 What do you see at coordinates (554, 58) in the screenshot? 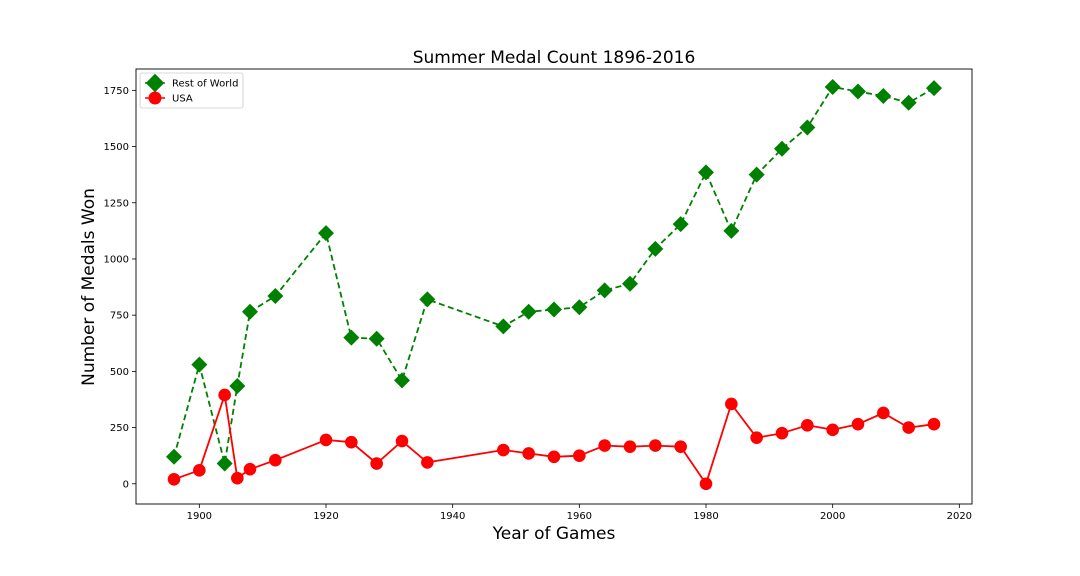
I see `chart-title: Summer Medal Count 1896-2016` at bounding box center [554, 58].